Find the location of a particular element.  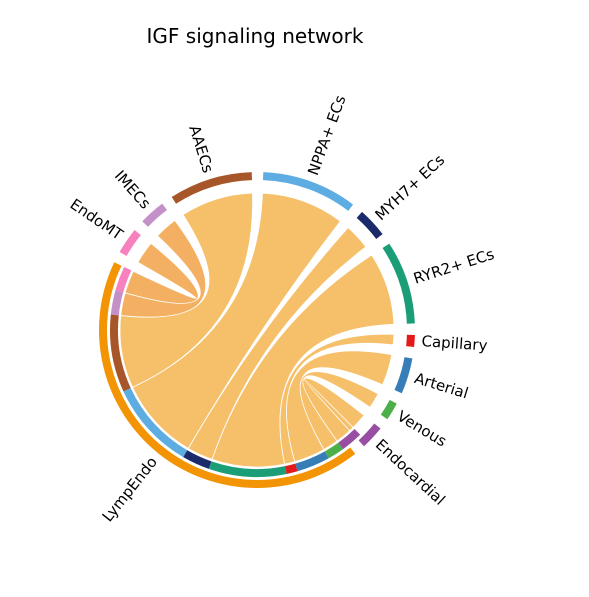

sector-label-venous: Venous is located at coordinates (422, 429).